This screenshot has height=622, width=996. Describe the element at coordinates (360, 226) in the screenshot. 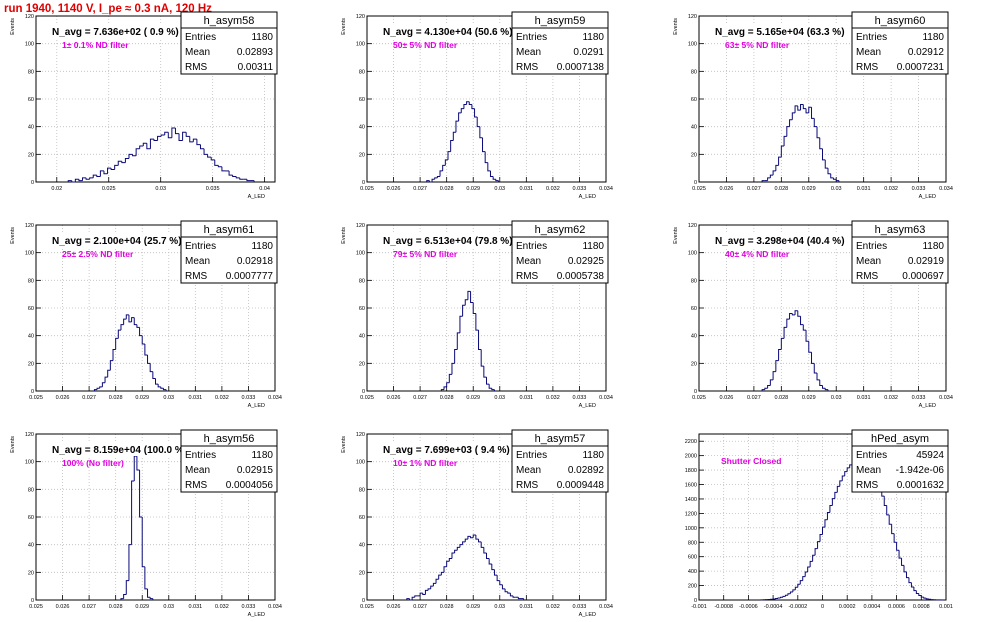

I see `y-tick-label: 120` at that location.